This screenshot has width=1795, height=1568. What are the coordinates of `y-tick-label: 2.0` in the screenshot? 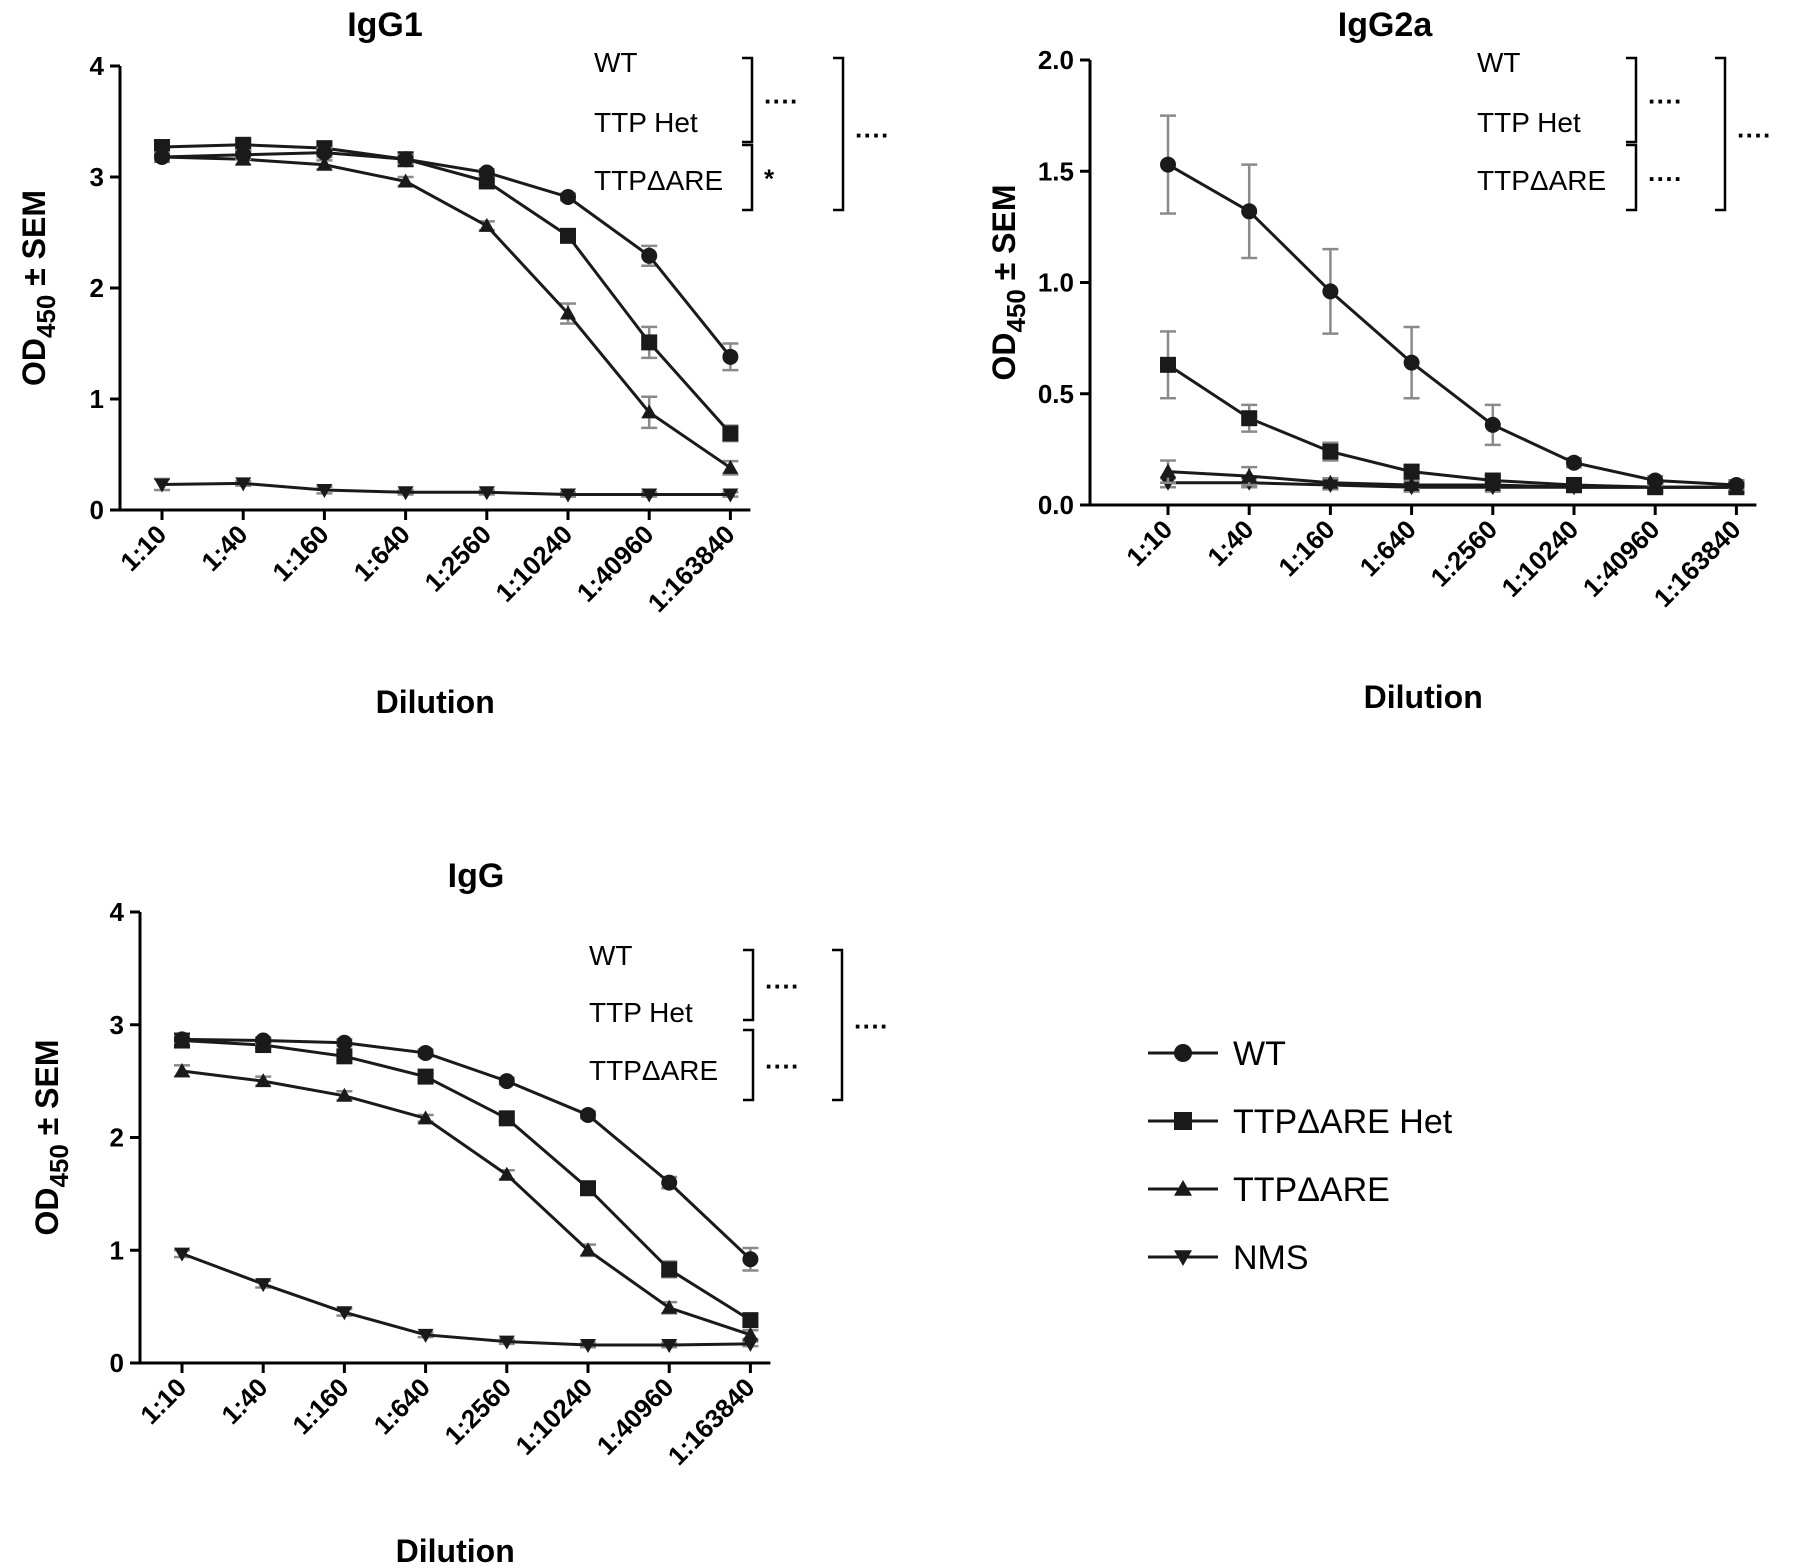 It's located at (1056, 60).